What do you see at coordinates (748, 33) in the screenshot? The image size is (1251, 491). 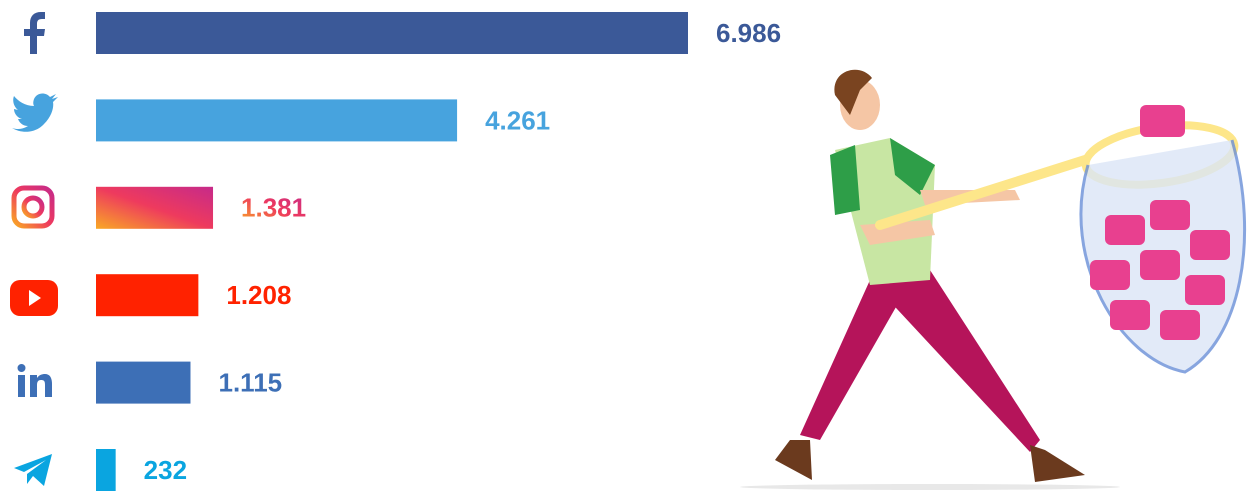 I see `value-label: 6.986` at bounding box center [748, 33].